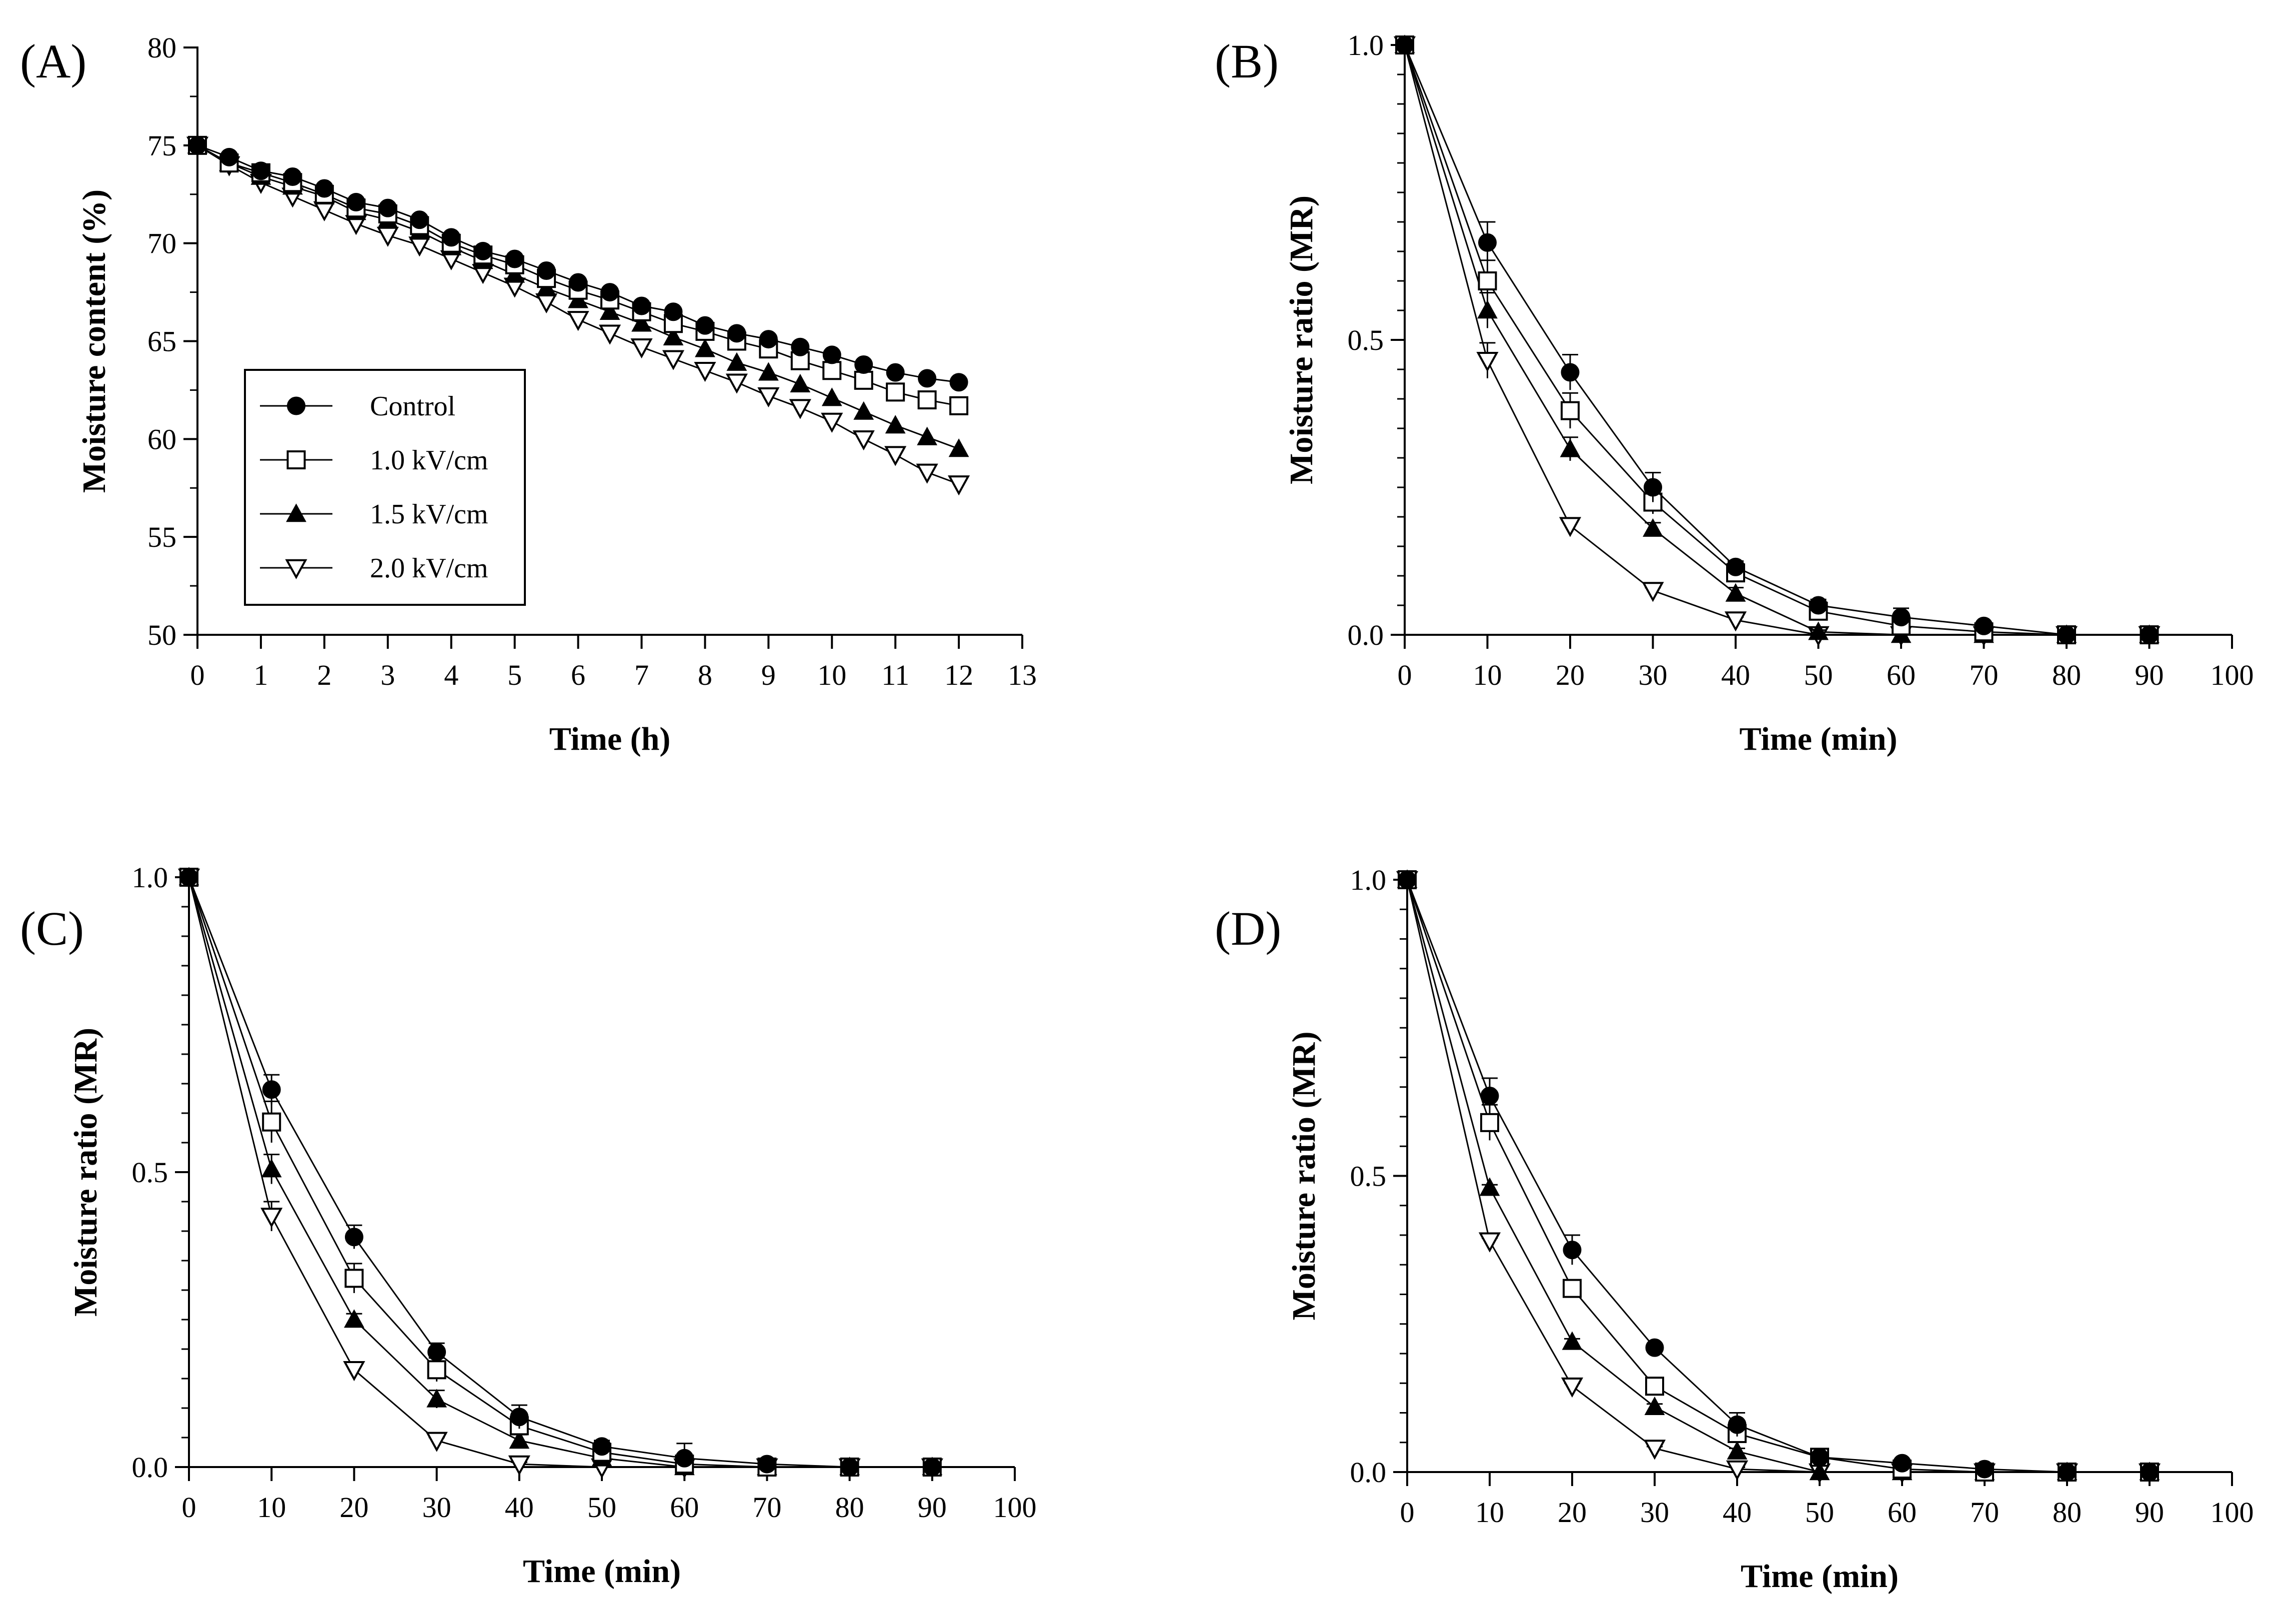 Image resolution: width=2282 pixels, height=1624 pixels. I want to click on panel-label: (D), so click(1248, 928).